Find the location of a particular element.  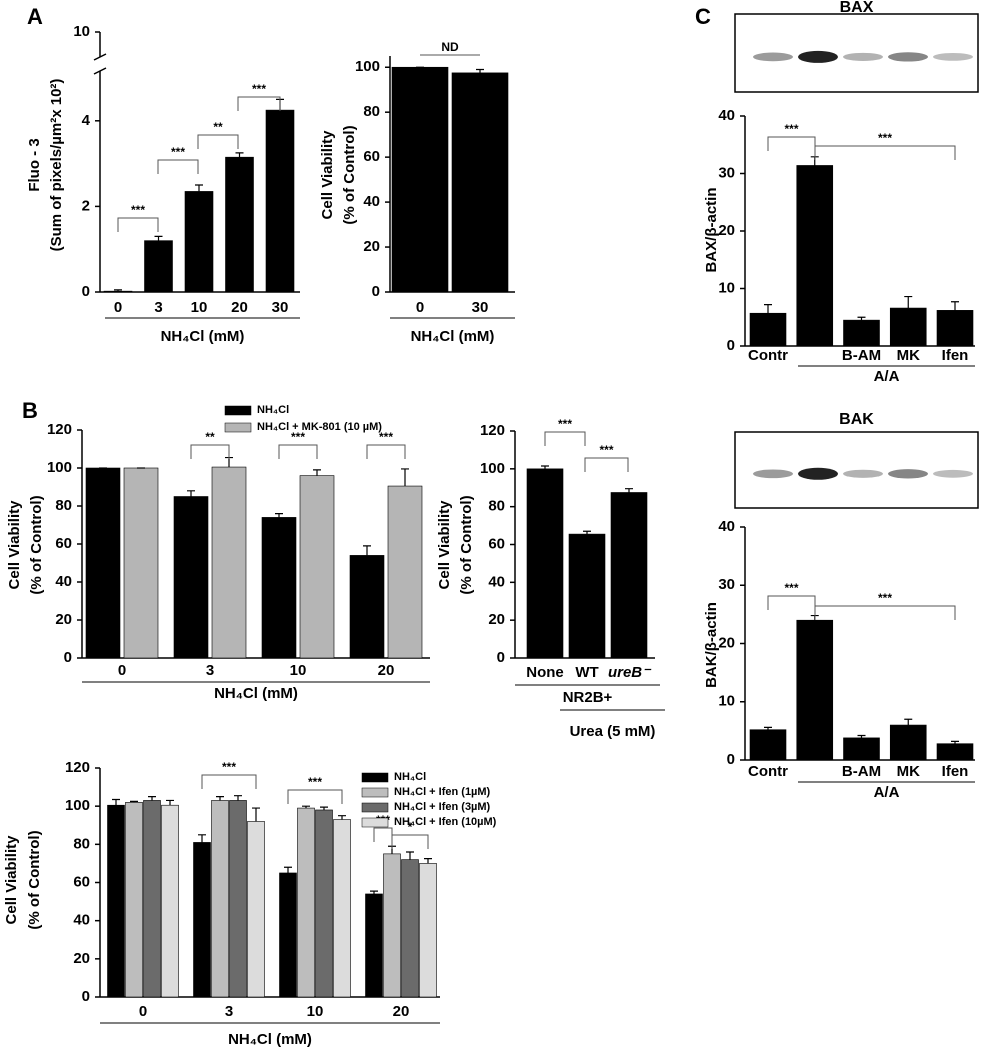

x-tick-label: 20 is located at coordinates (386, 670).